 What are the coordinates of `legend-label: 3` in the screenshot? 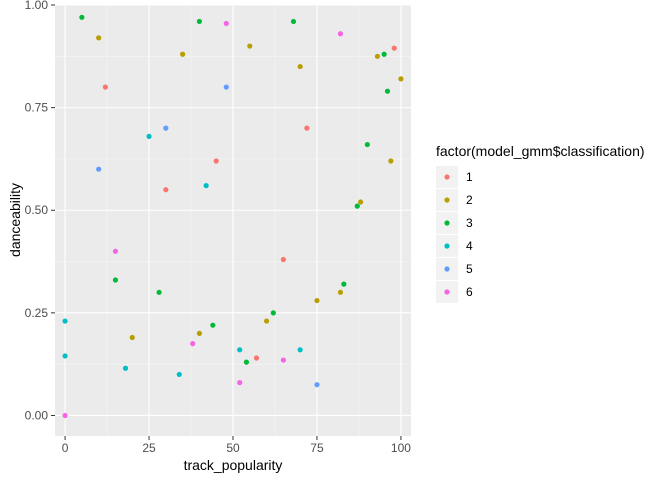 It's located at (469, 223).